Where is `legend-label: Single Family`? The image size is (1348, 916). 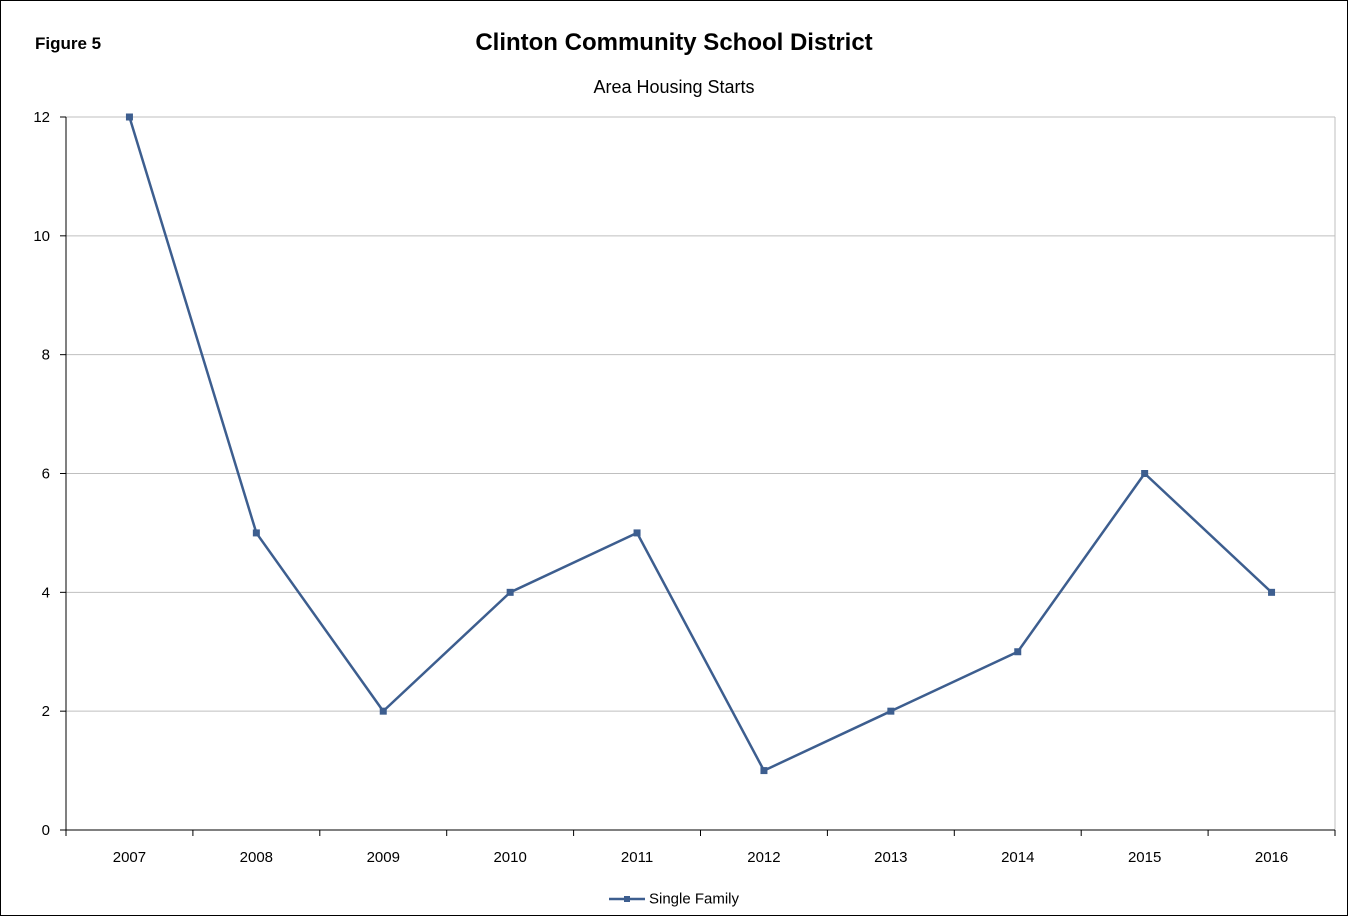
legend-label: Single Family is located at coordinates (694, 899).